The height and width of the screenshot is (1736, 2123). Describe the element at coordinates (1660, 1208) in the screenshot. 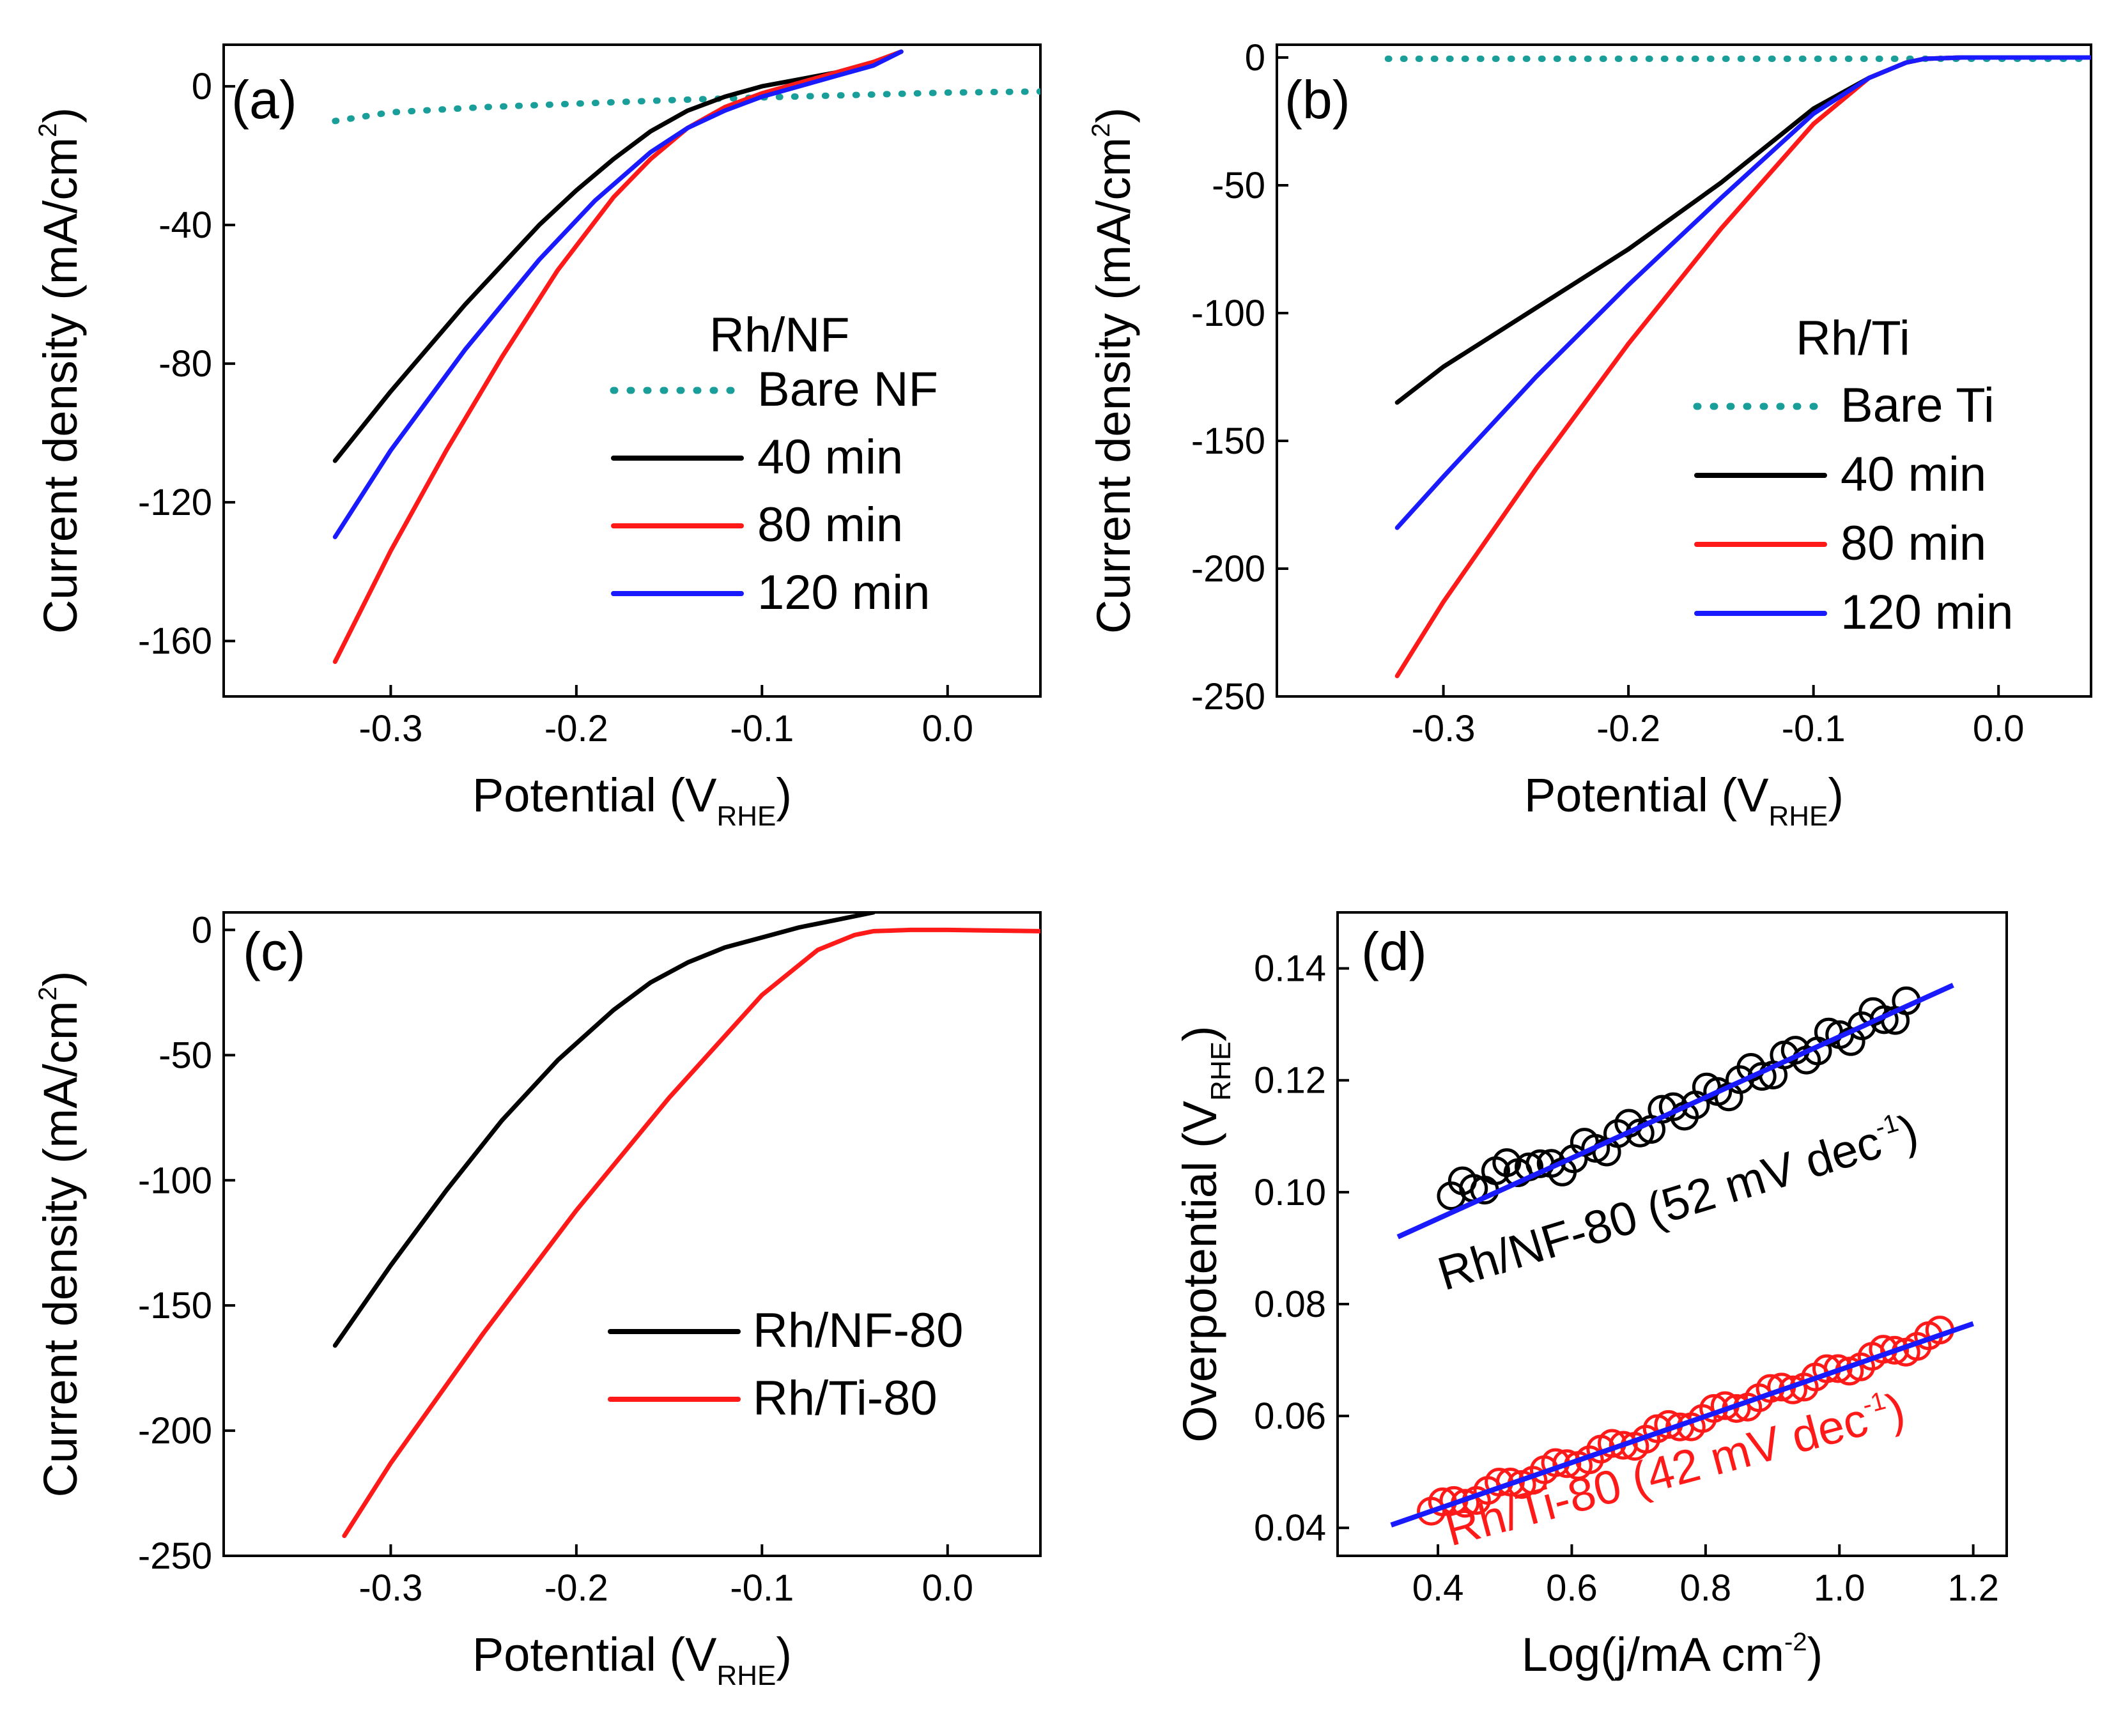

I see `slope-annotation-text: Rh/NF-80 (52 mV dec` at that location.